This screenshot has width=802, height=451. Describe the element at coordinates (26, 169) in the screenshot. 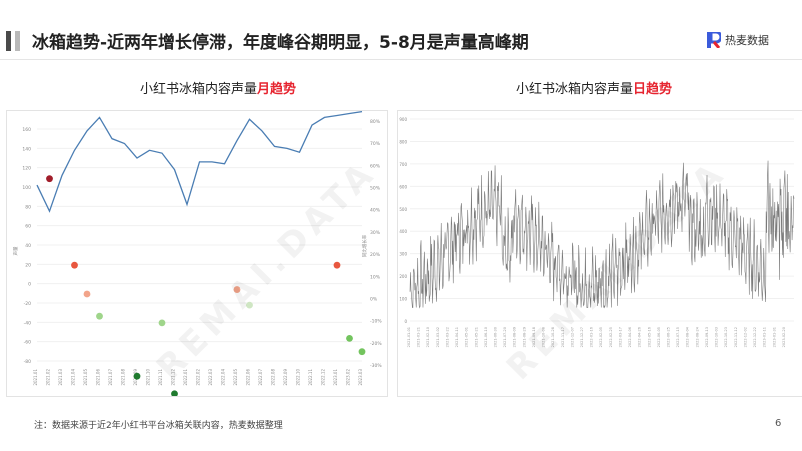

I see `y-tick-label: 120` at that location.